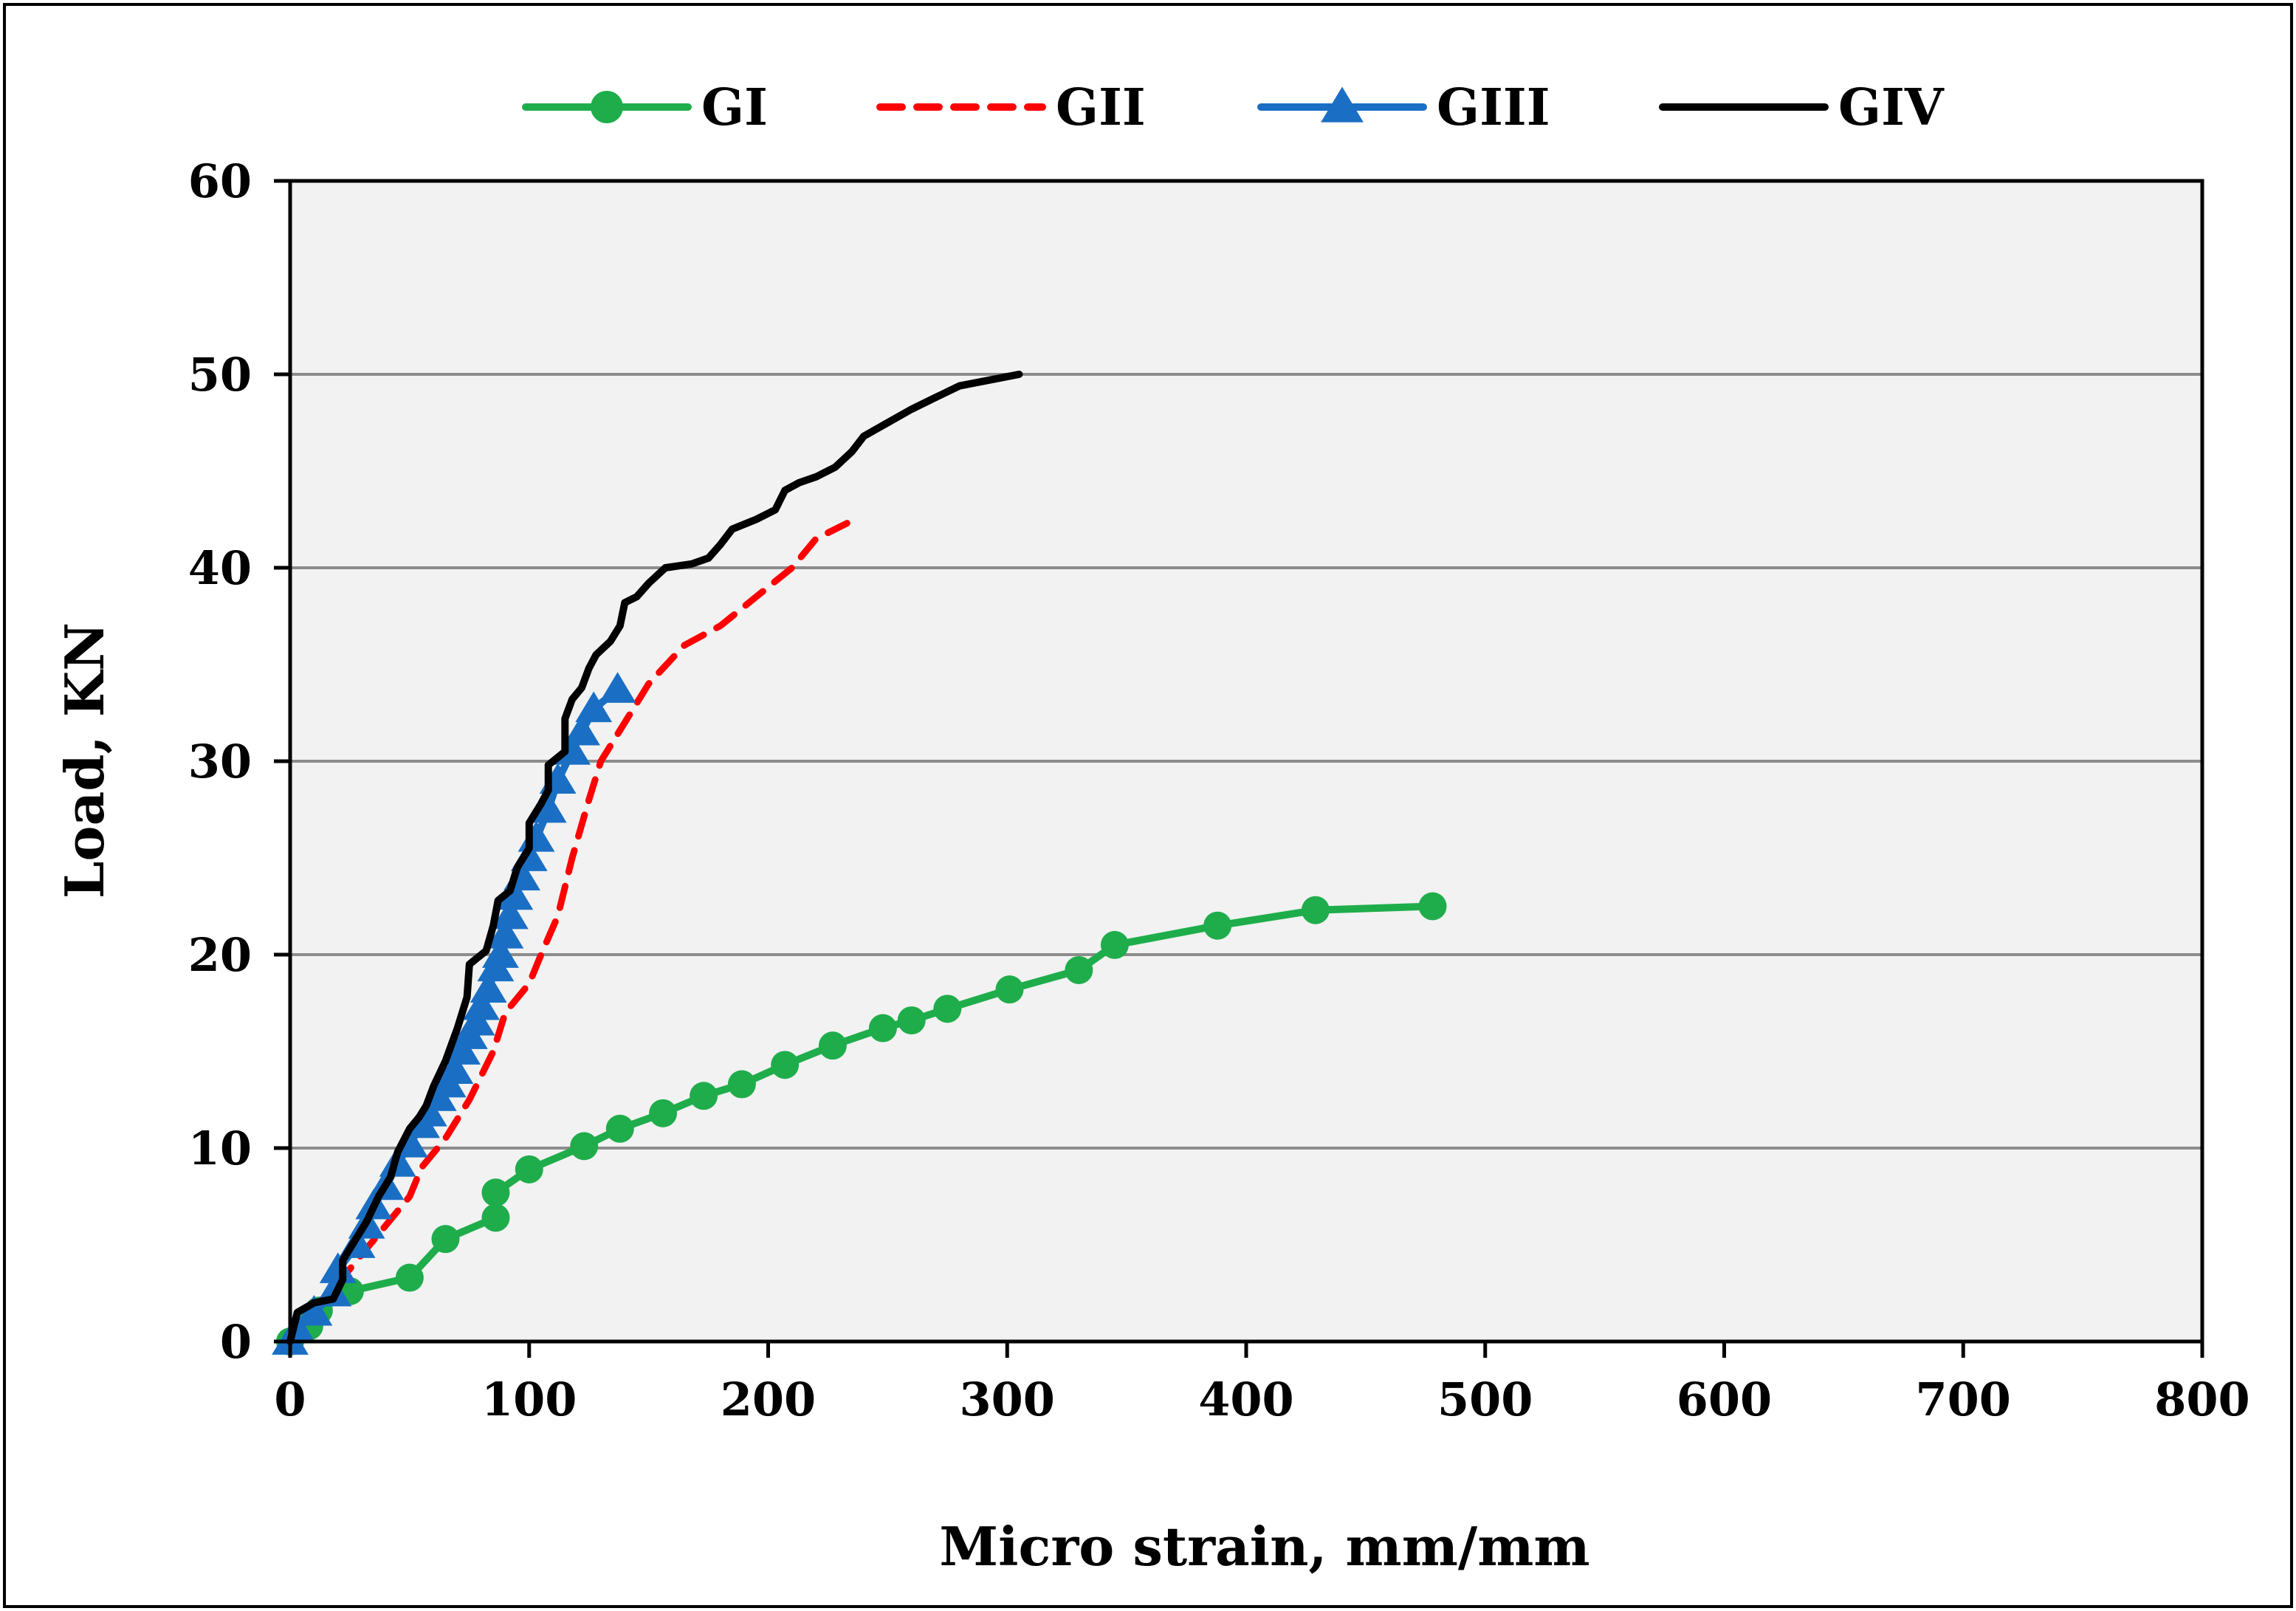  Describe the element at coordinates (768, 1399) in the screenshot. I see `x-tick-label-200: 200` at that location.